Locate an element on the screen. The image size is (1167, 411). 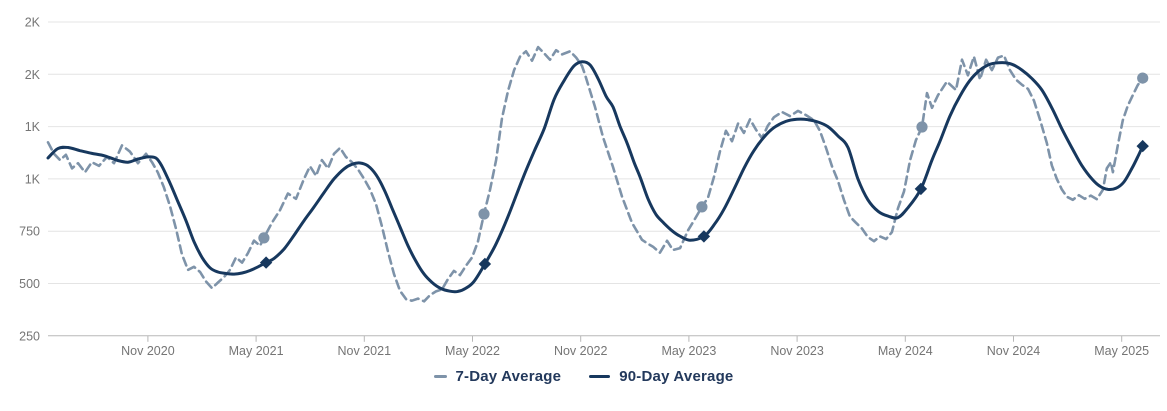
y-tick-label: 250 is located at coordinates (29, 336).